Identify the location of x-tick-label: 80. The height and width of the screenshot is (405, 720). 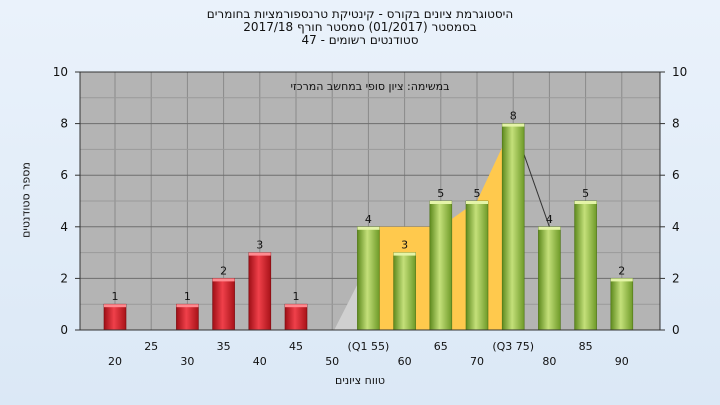
(549, 361).